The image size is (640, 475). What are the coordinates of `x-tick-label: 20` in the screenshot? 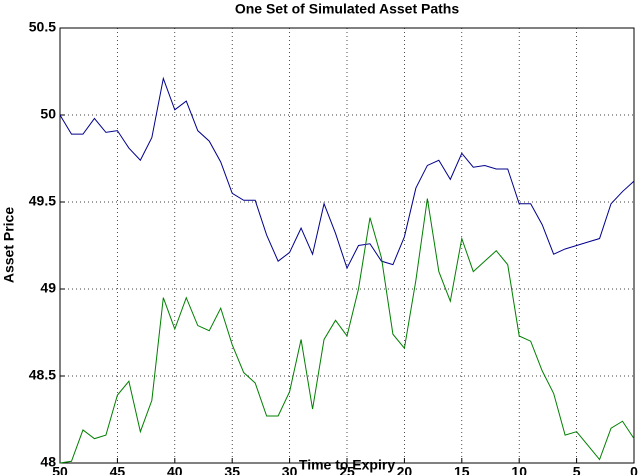 It's located at (405, 469).